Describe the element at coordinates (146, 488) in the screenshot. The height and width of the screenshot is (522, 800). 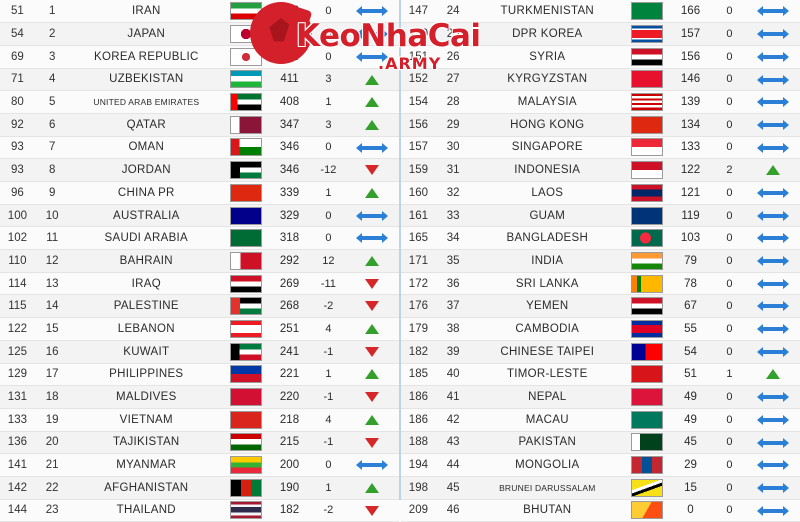
I see `team-name-cell: AFGHANISTAN` at that location.